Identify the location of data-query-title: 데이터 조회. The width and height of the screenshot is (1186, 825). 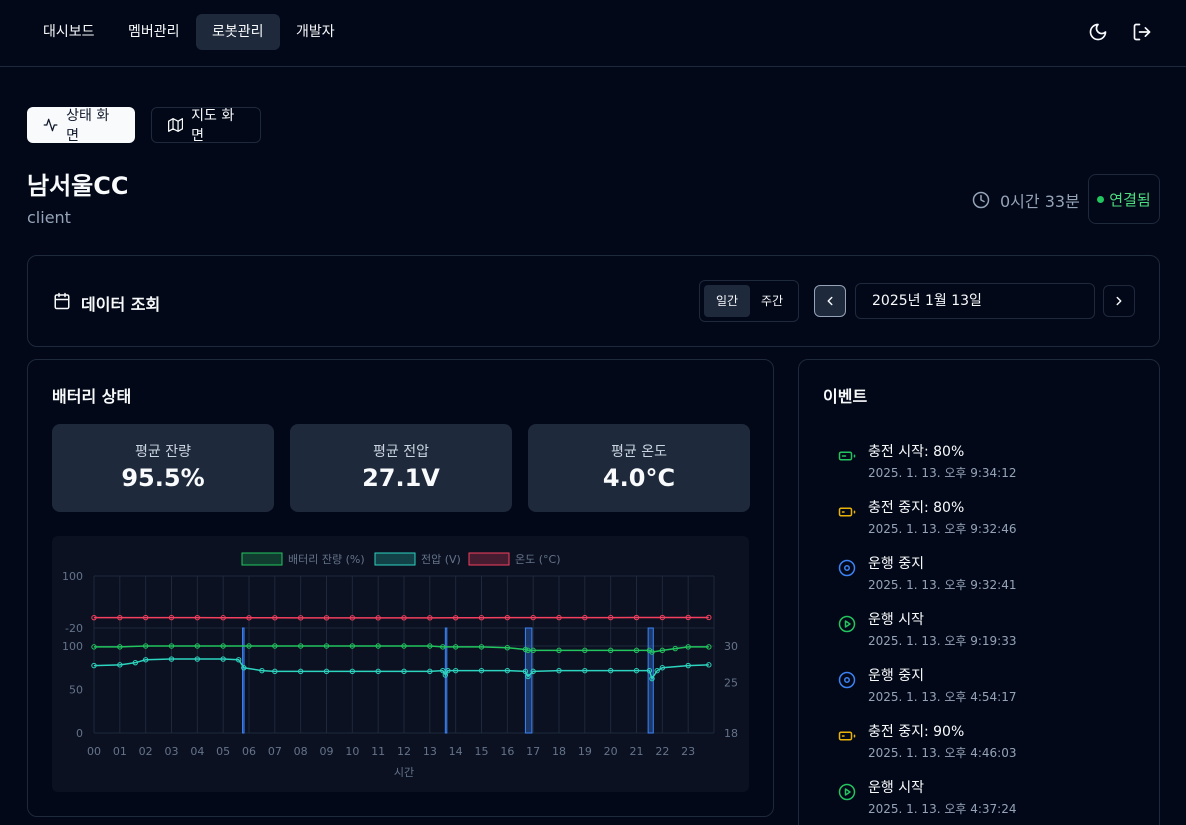
(121, 304).